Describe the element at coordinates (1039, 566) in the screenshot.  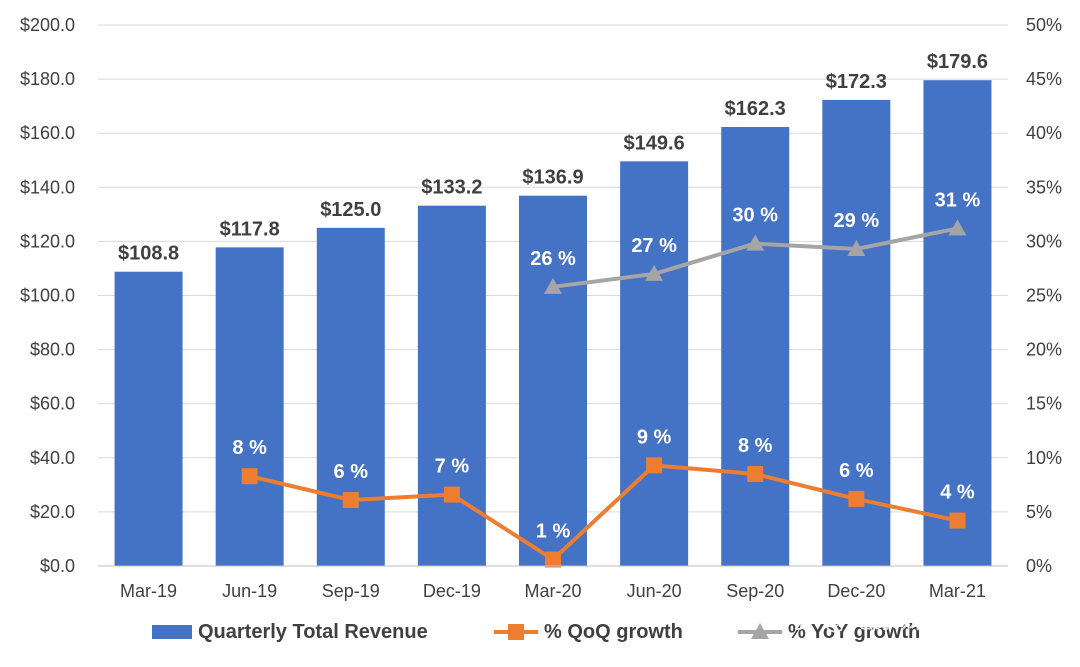
I see `y-right-tick-label: 0%` at that location.